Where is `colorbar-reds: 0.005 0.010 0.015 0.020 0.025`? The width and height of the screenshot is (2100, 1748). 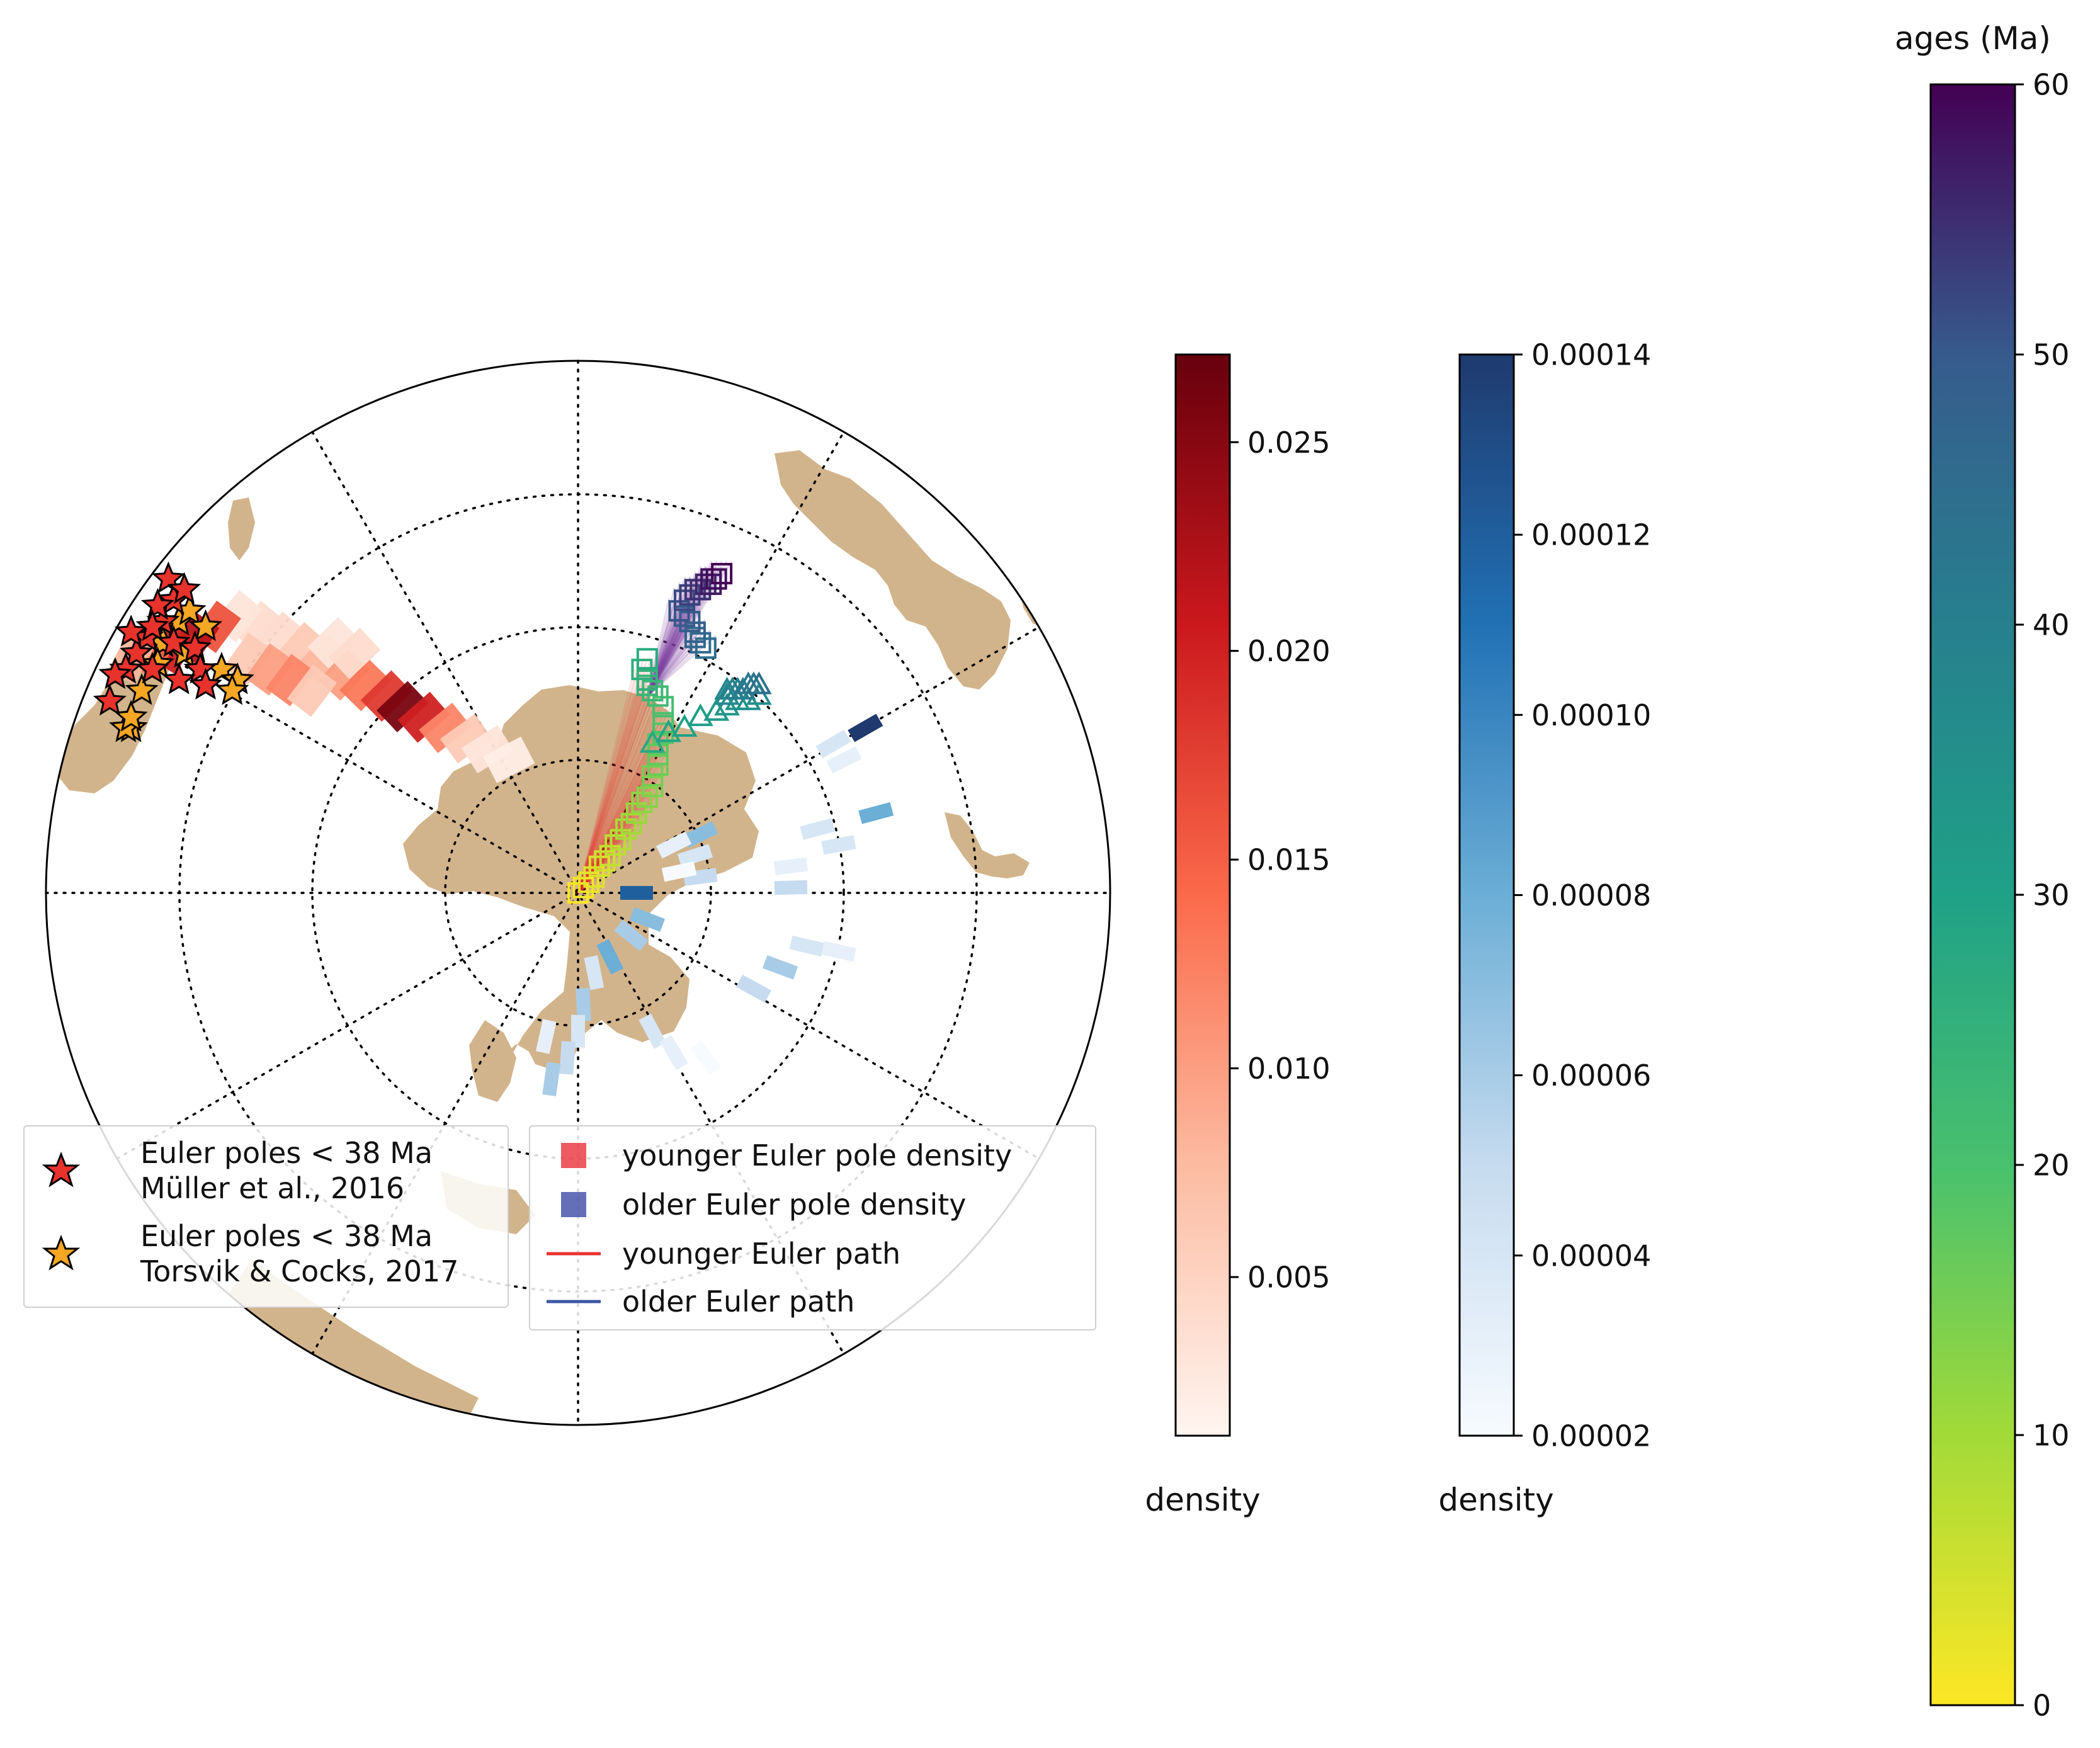 colorbar-reds: 0.005 0.010 0.015 0.020 0.025 is located at coordinates (1252, 895).